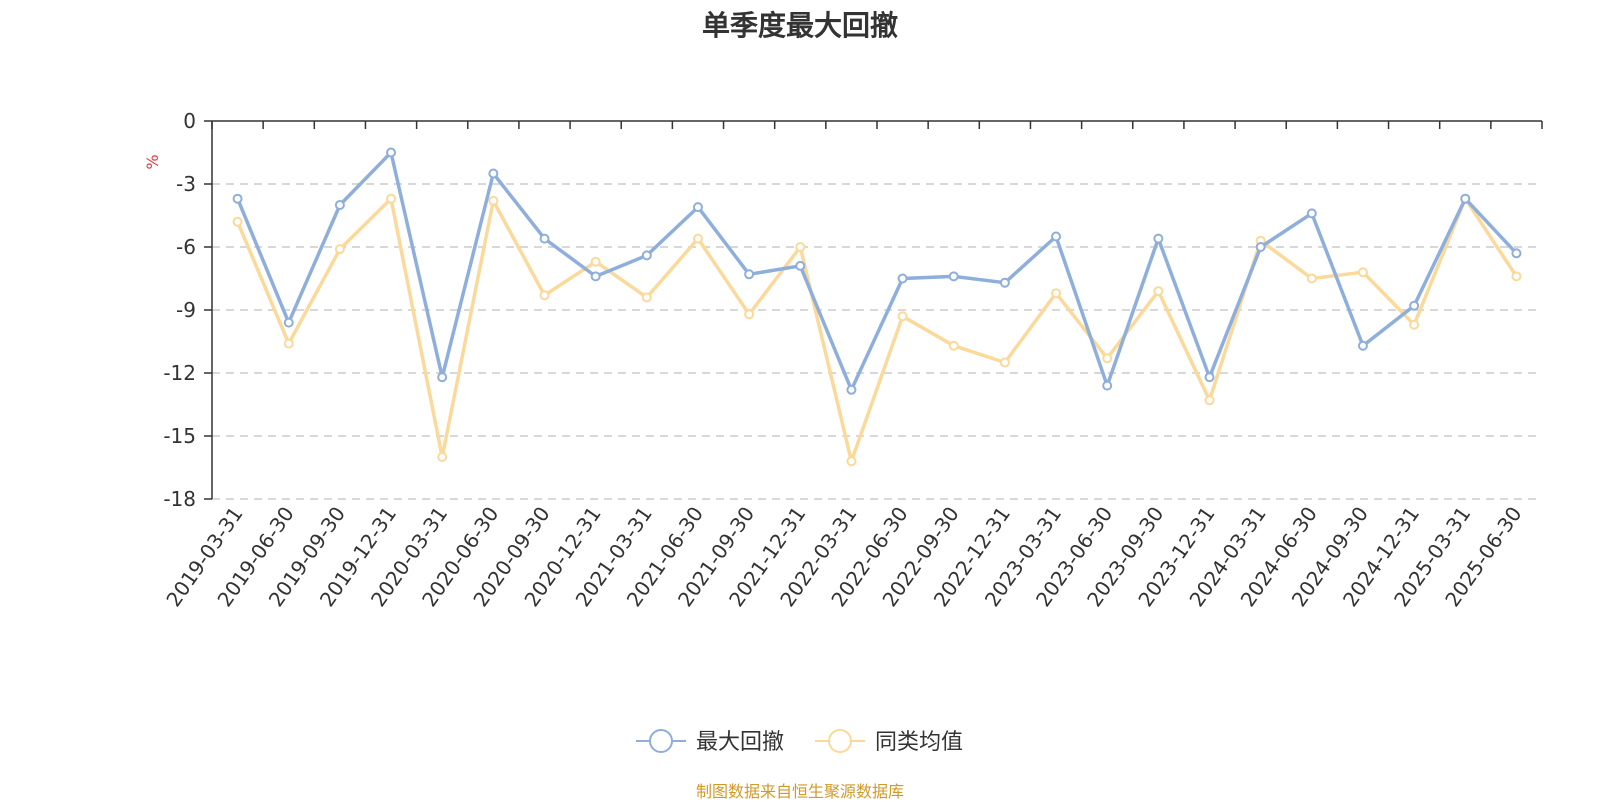 The image size is (1600, 802). Describe the element at coordinates (179, 499) in the screenshot. I see `y-tick-label: -18` at that location.